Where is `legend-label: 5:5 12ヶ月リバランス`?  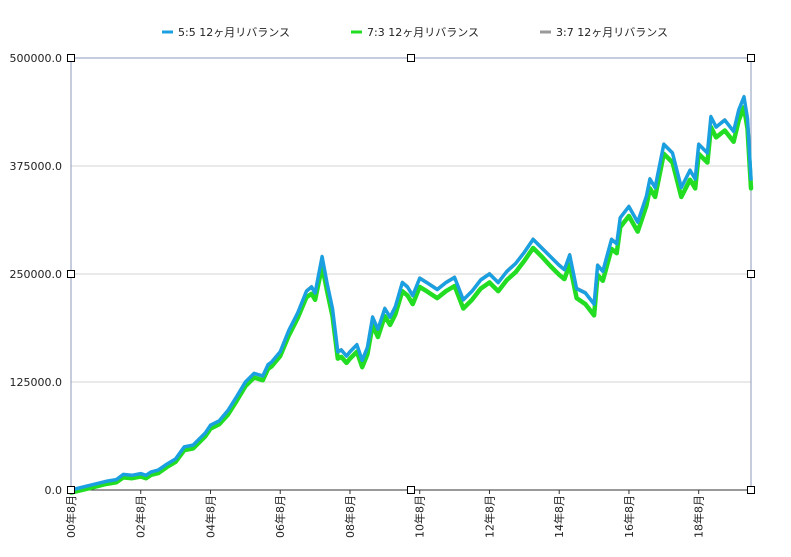
legend-label: 5:5 12ヶ月リバランス is located at coordinates (234, 32).